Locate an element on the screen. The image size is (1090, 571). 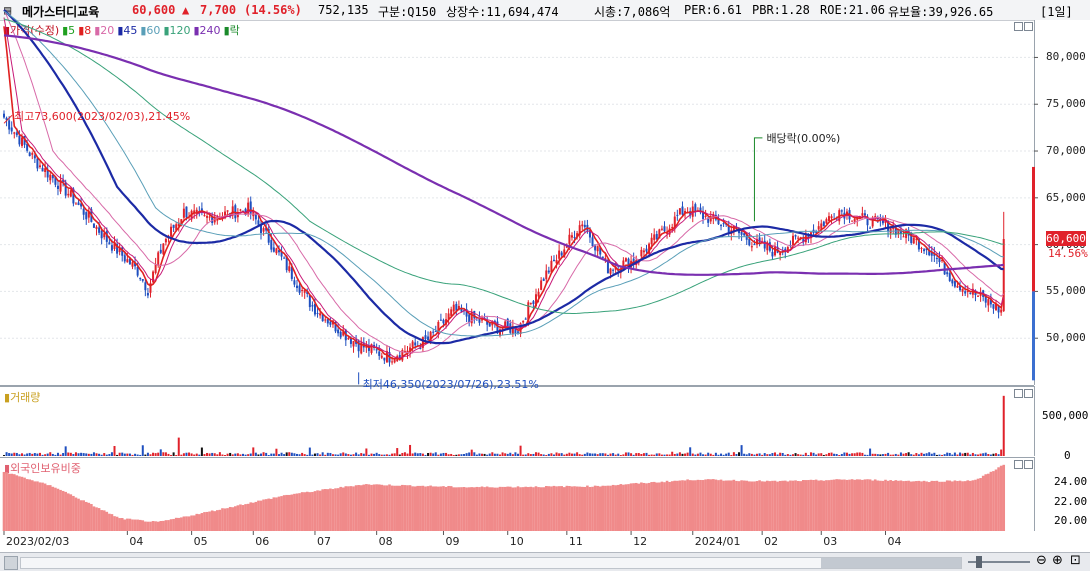
legend-item: ▮락 is located at coordinates (231, 30).